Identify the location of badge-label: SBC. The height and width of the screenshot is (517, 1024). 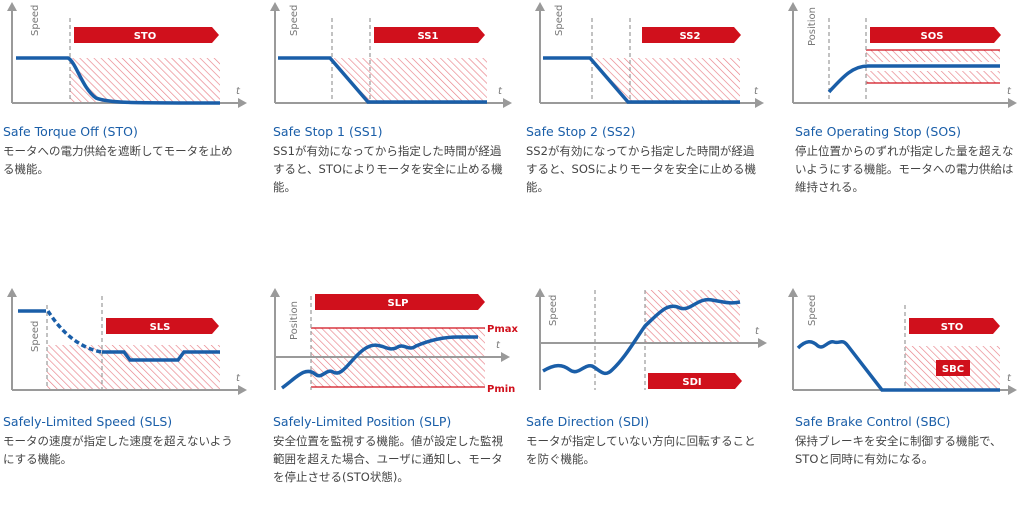
(953, 369).